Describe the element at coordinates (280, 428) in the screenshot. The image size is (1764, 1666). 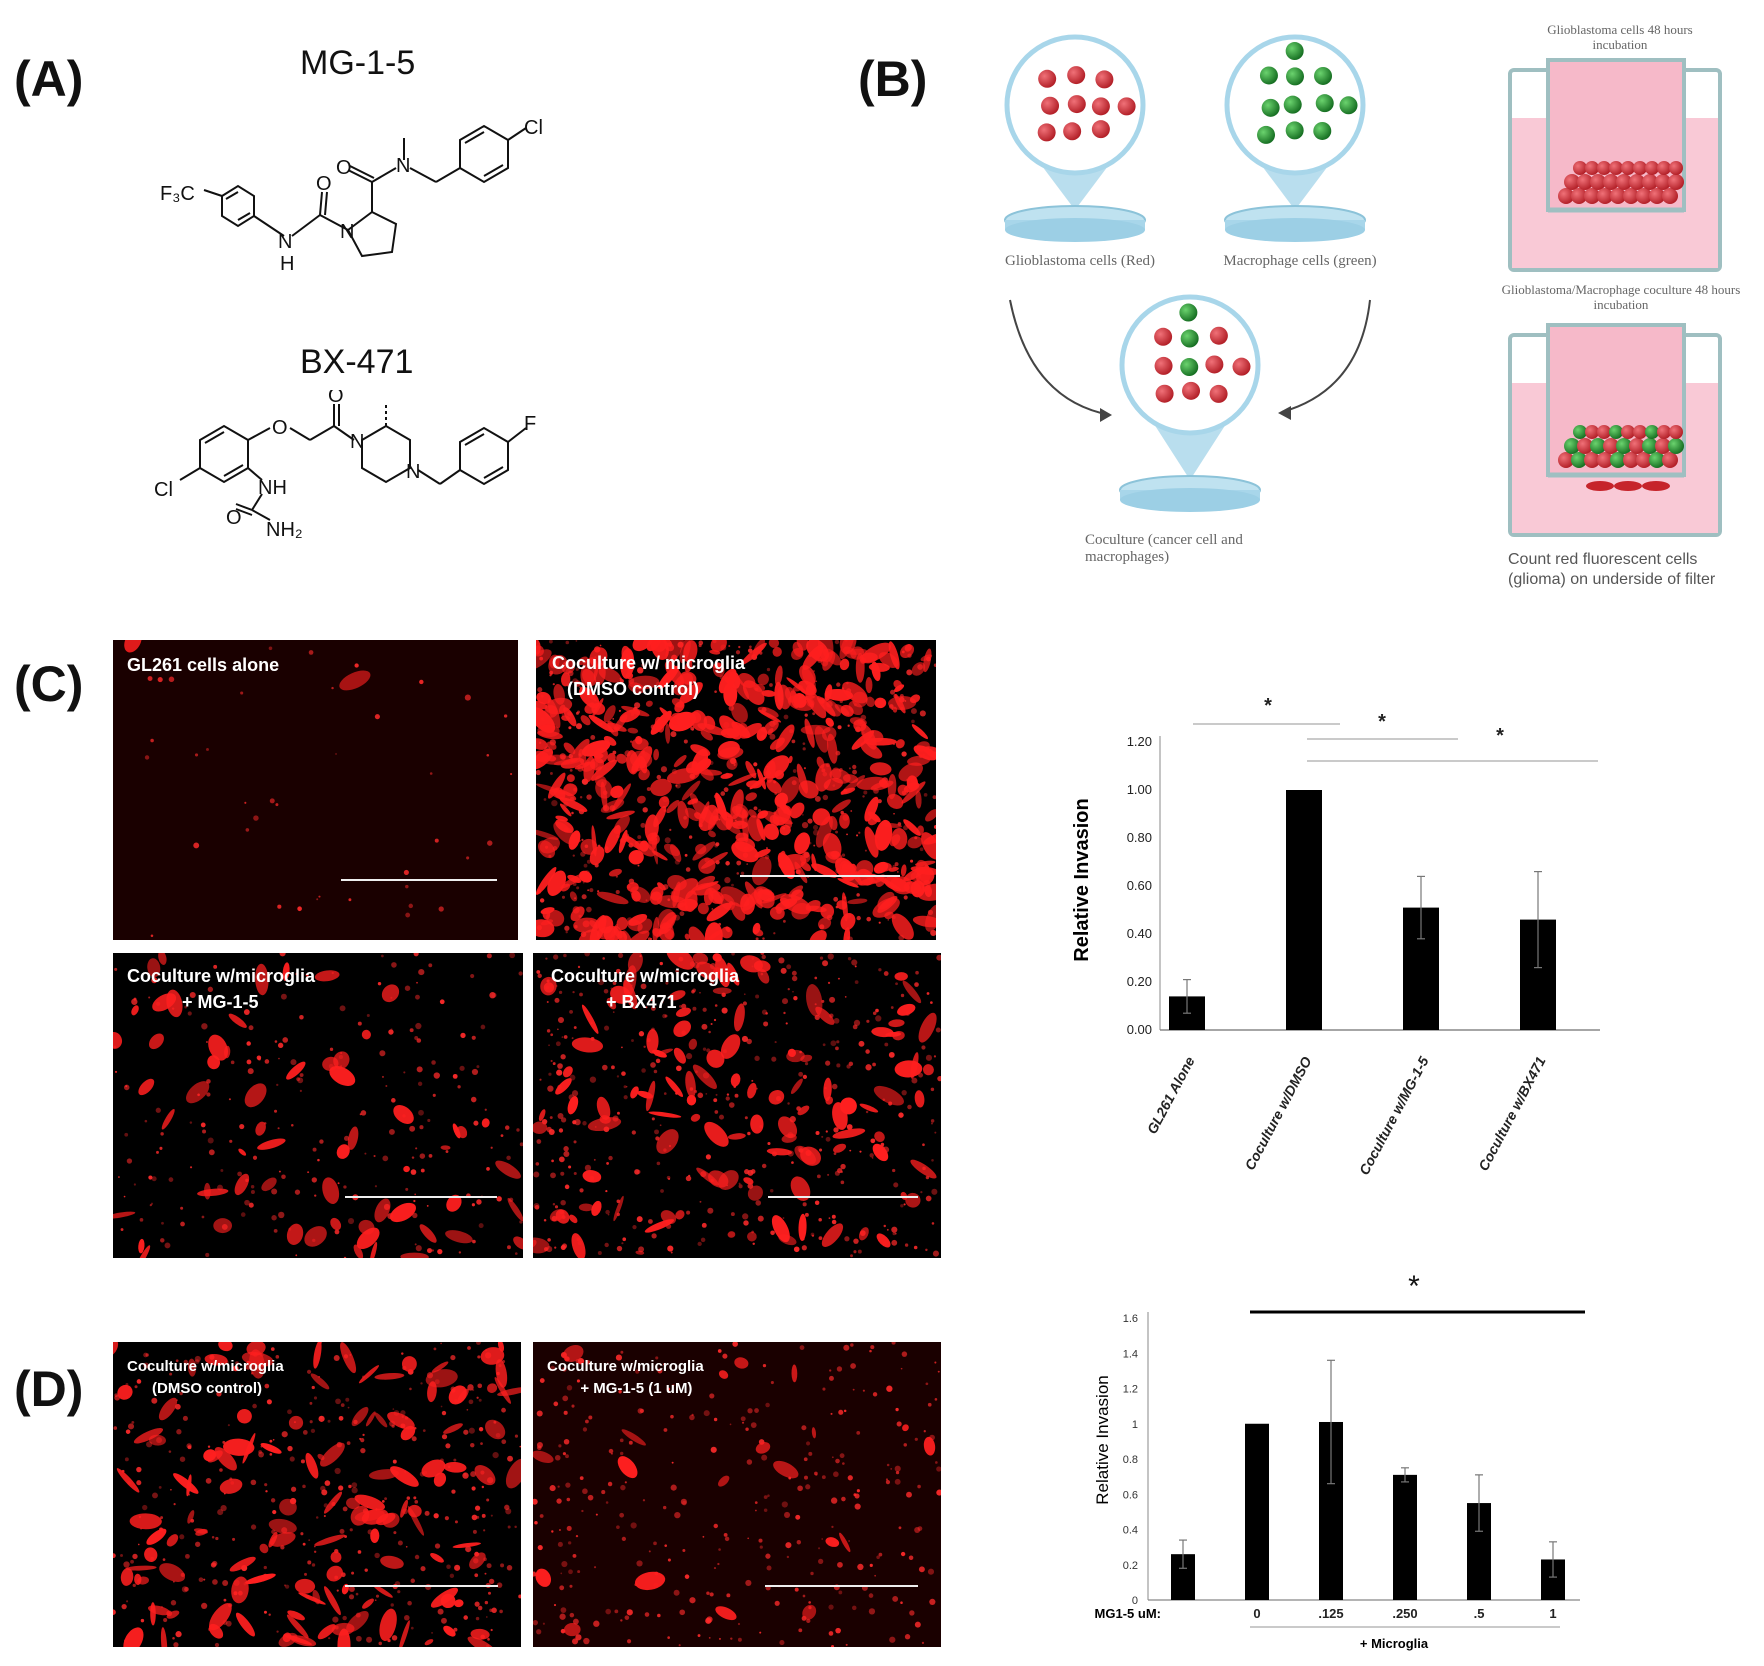
I see `o-label-3: O` at that location.